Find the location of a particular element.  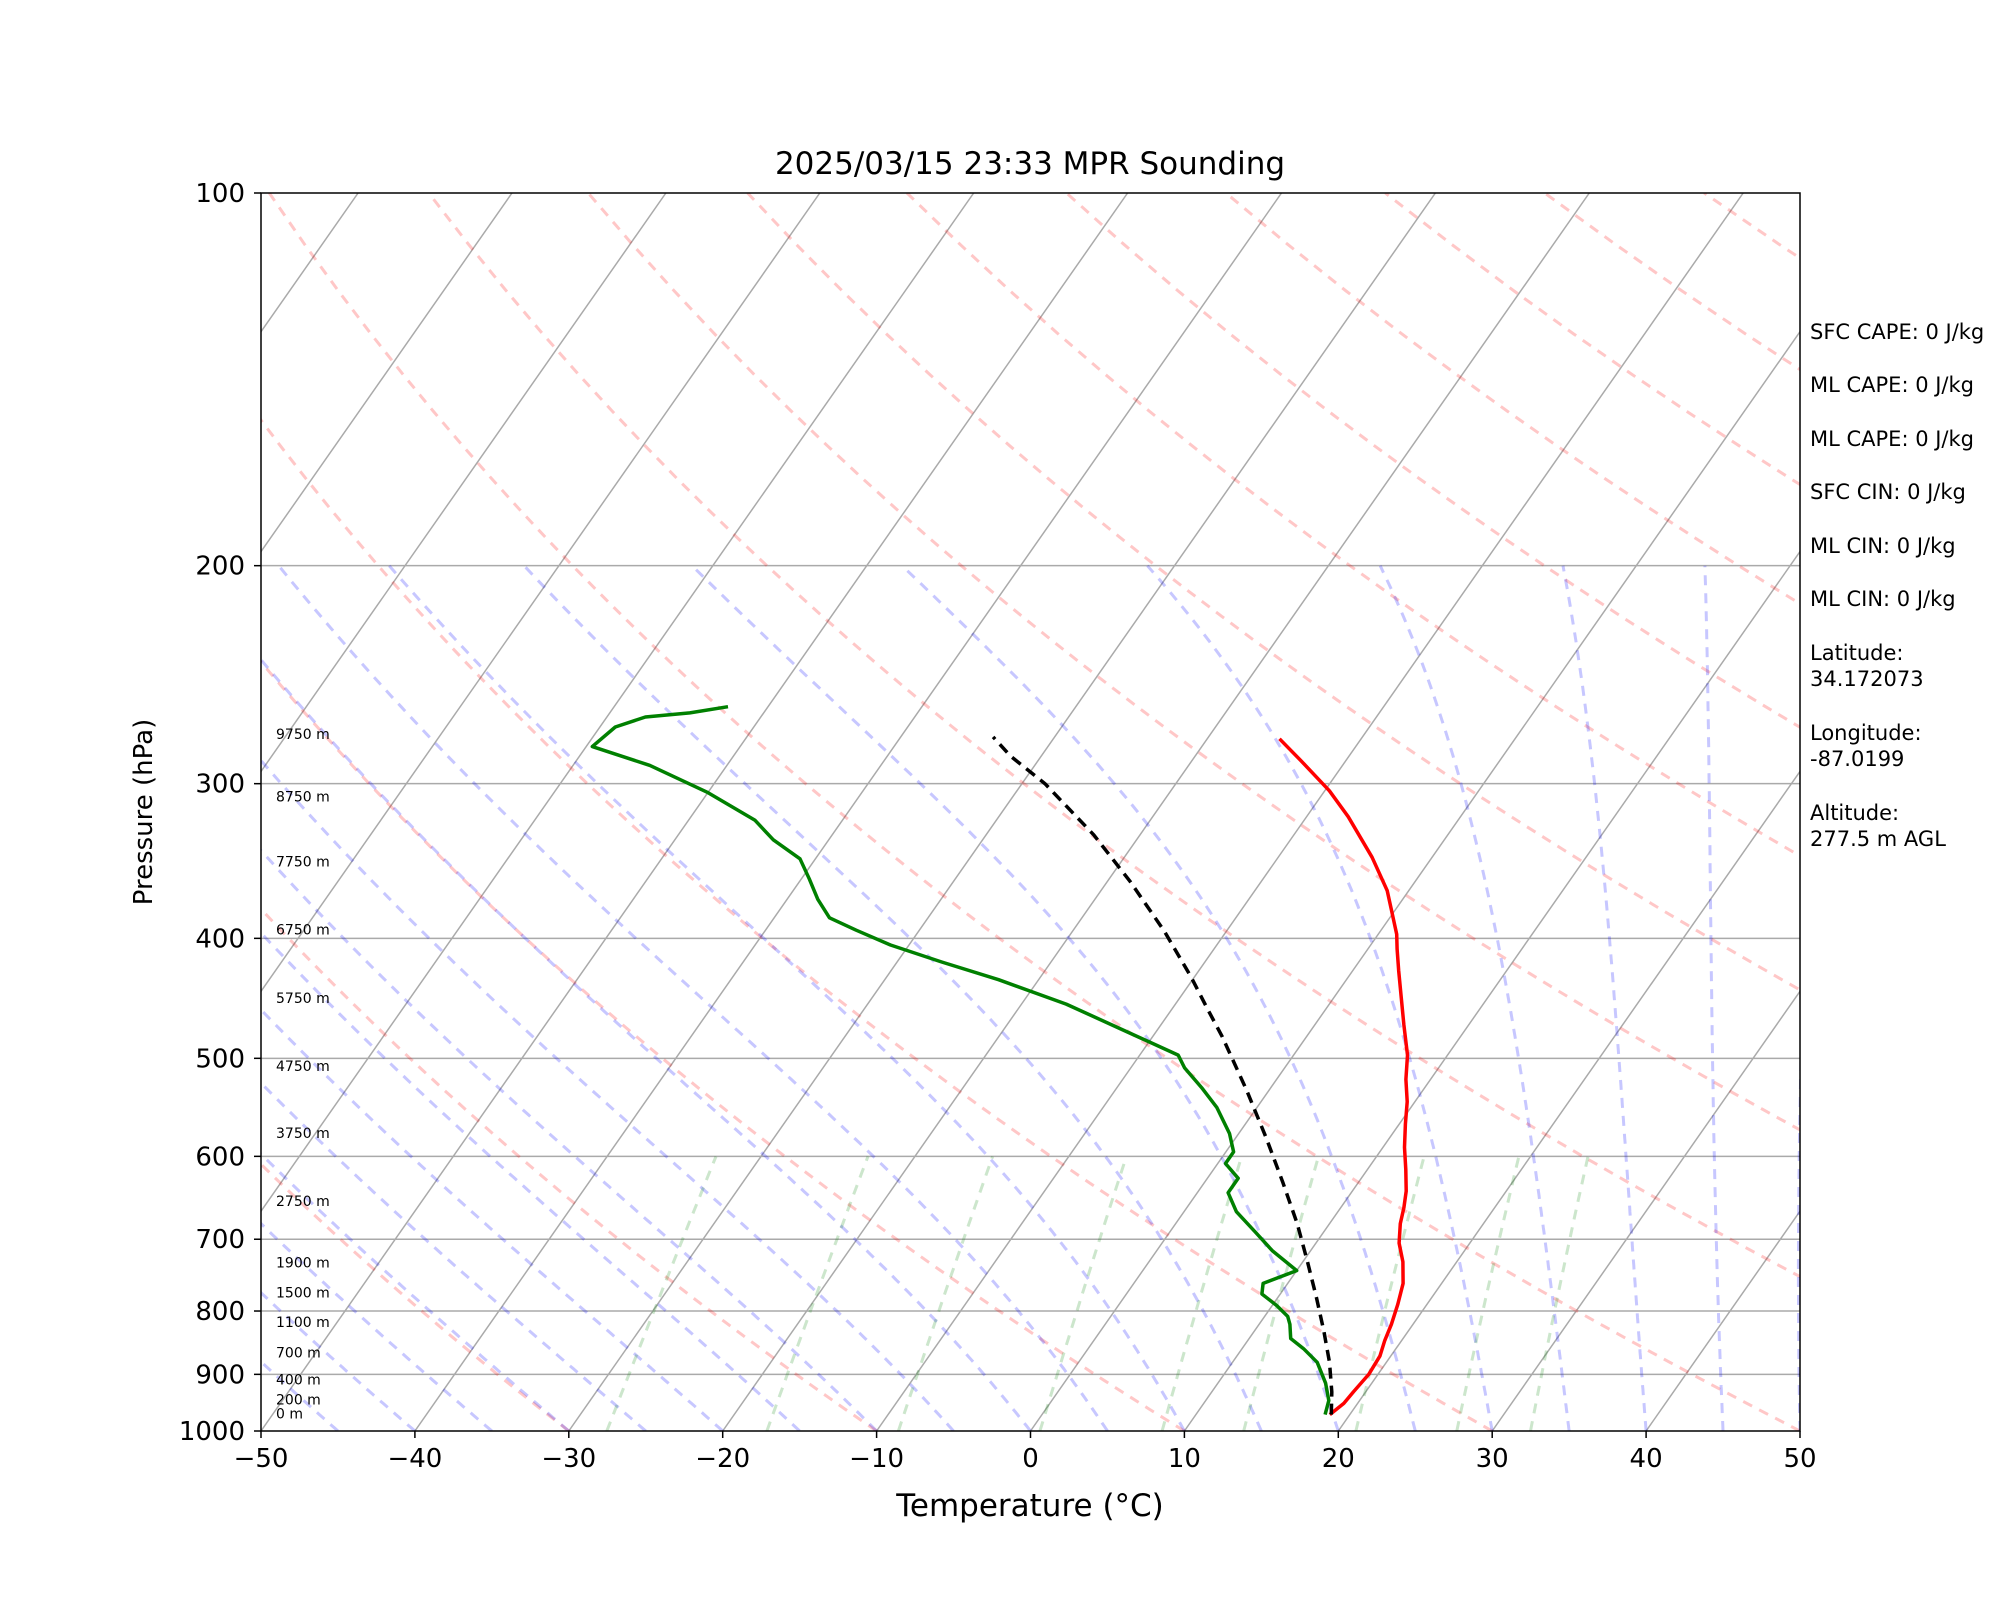

latitude-readout: Latitude: 34.172073 is located at coordinates (1867, 666).